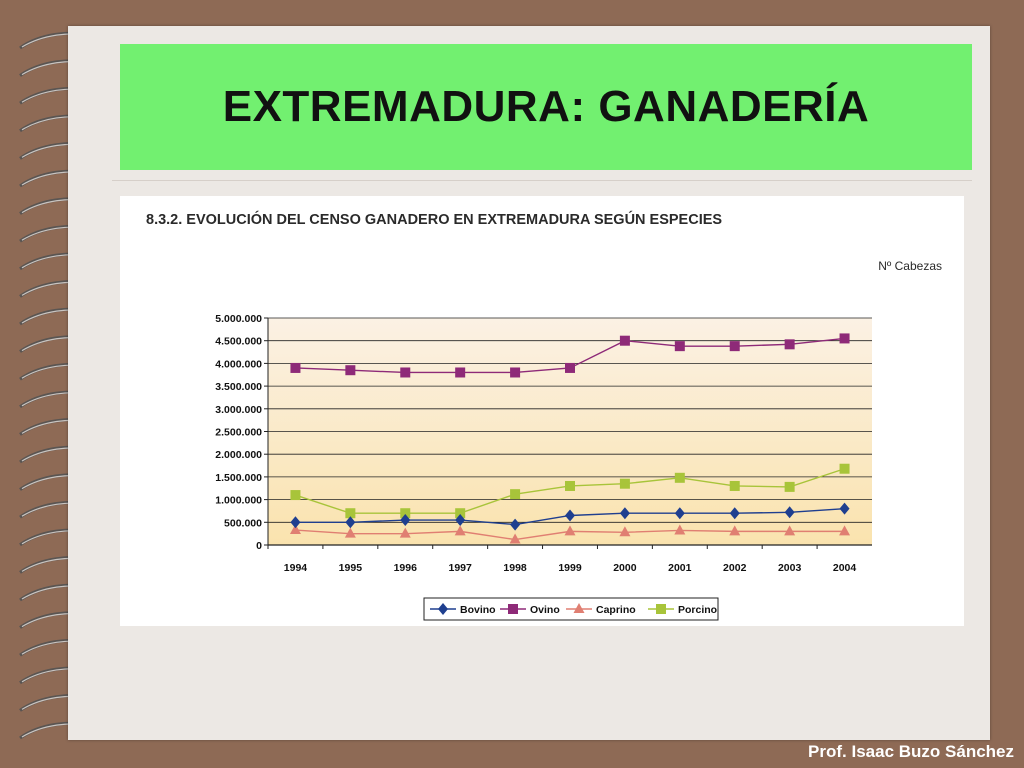 The height and width of the screenshot is (768, 1024). I want to click on author-credit: Prof. Isaac Buzo Sánchez, so click(911, 751).